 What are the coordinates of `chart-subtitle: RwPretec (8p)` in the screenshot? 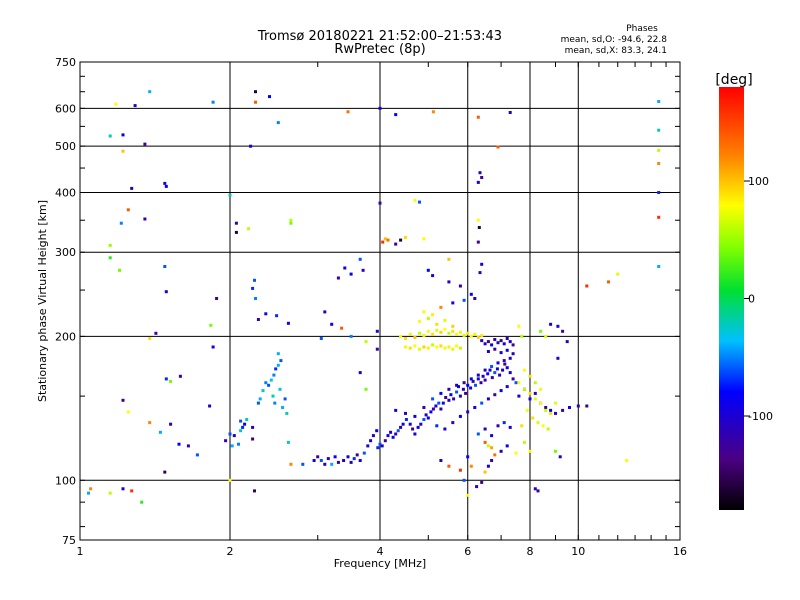 It's located at (379, 49).